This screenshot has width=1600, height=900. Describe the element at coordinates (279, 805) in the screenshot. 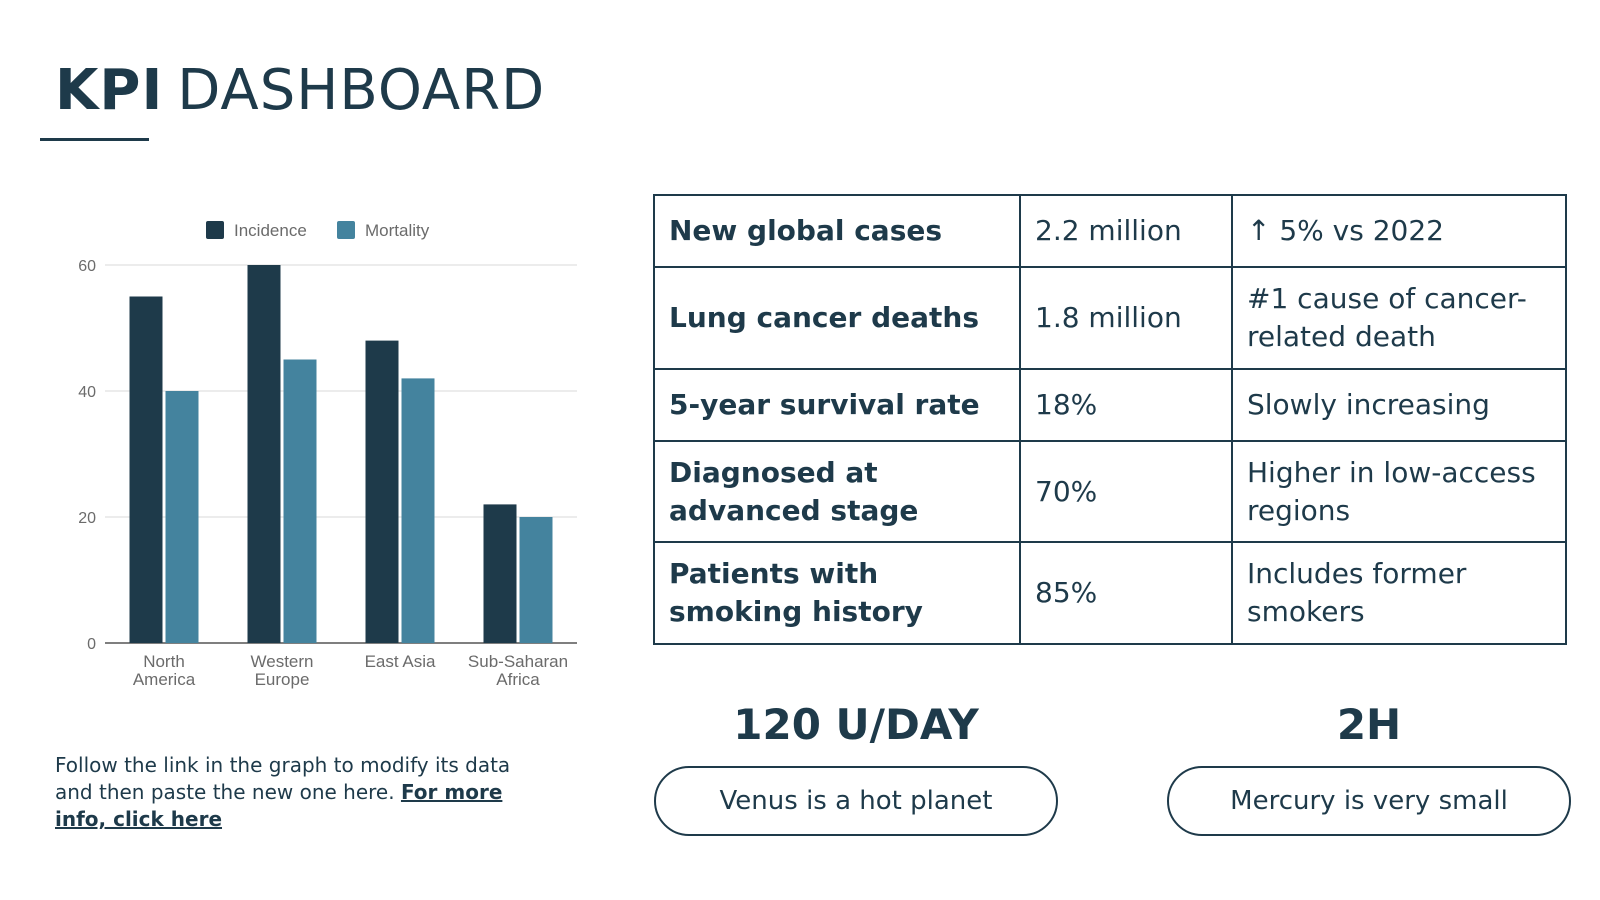

I see `more-info-link: For more info, click here` at that location.